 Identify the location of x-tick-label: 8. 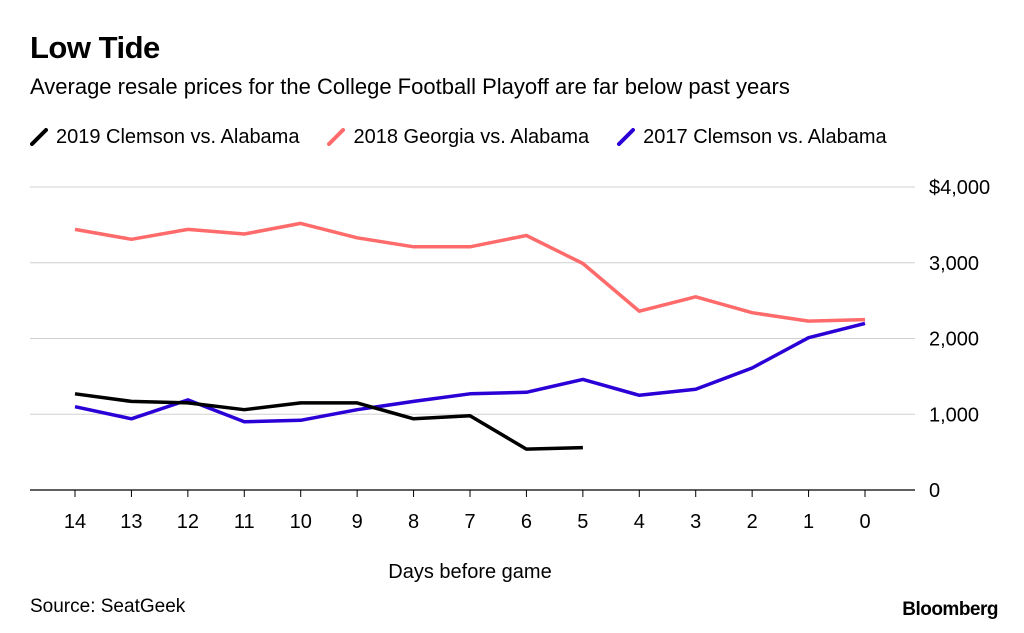
(413, 522).